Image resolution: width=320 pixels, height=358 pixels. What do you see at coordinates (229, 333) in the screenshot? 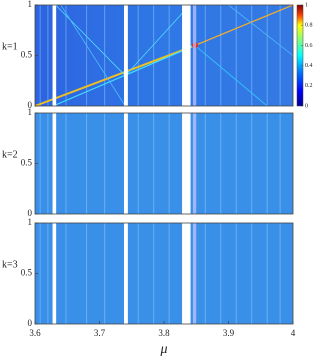
I see `x-tick-label: 3.9` at bounding box center [229, 333].